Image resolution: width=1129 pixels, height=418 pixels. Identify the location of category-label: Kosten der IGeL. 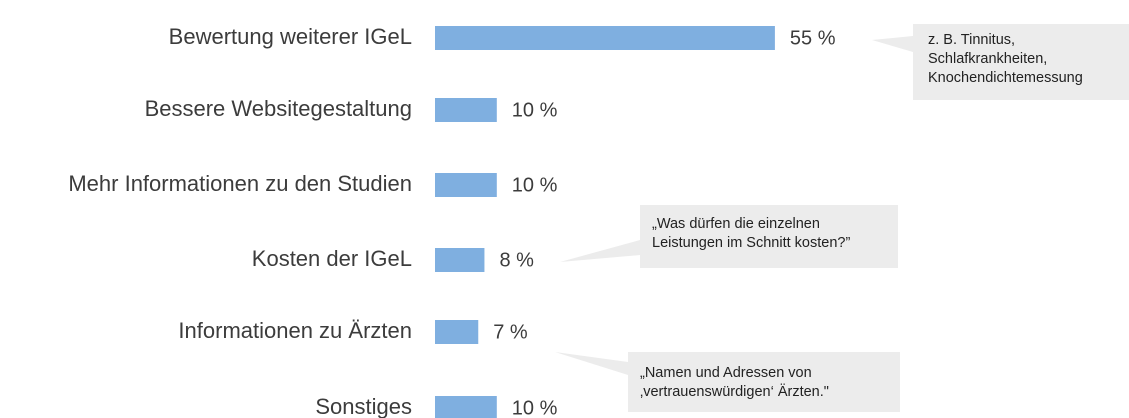
(332, 258).